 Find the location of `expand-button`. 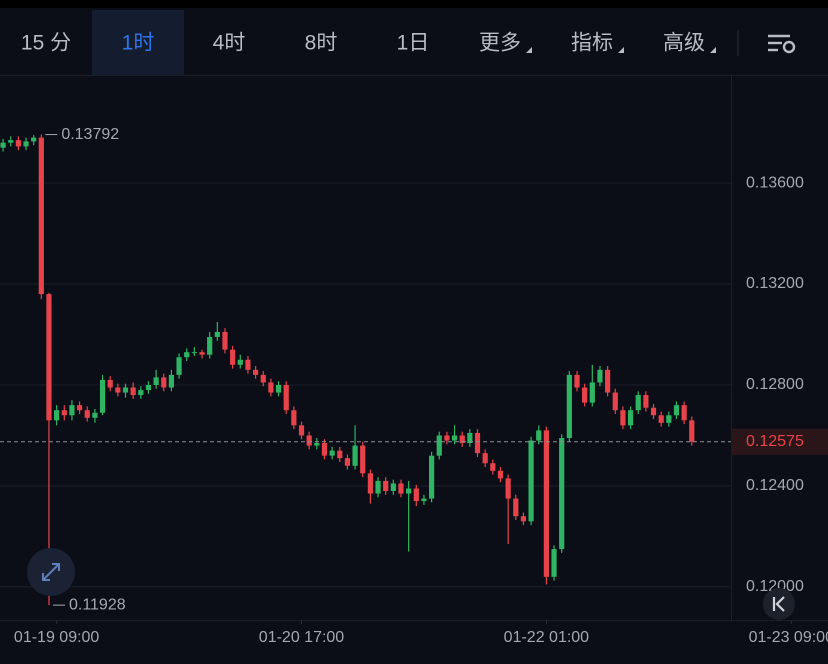

expand-button is located at coordinates (51, 572).